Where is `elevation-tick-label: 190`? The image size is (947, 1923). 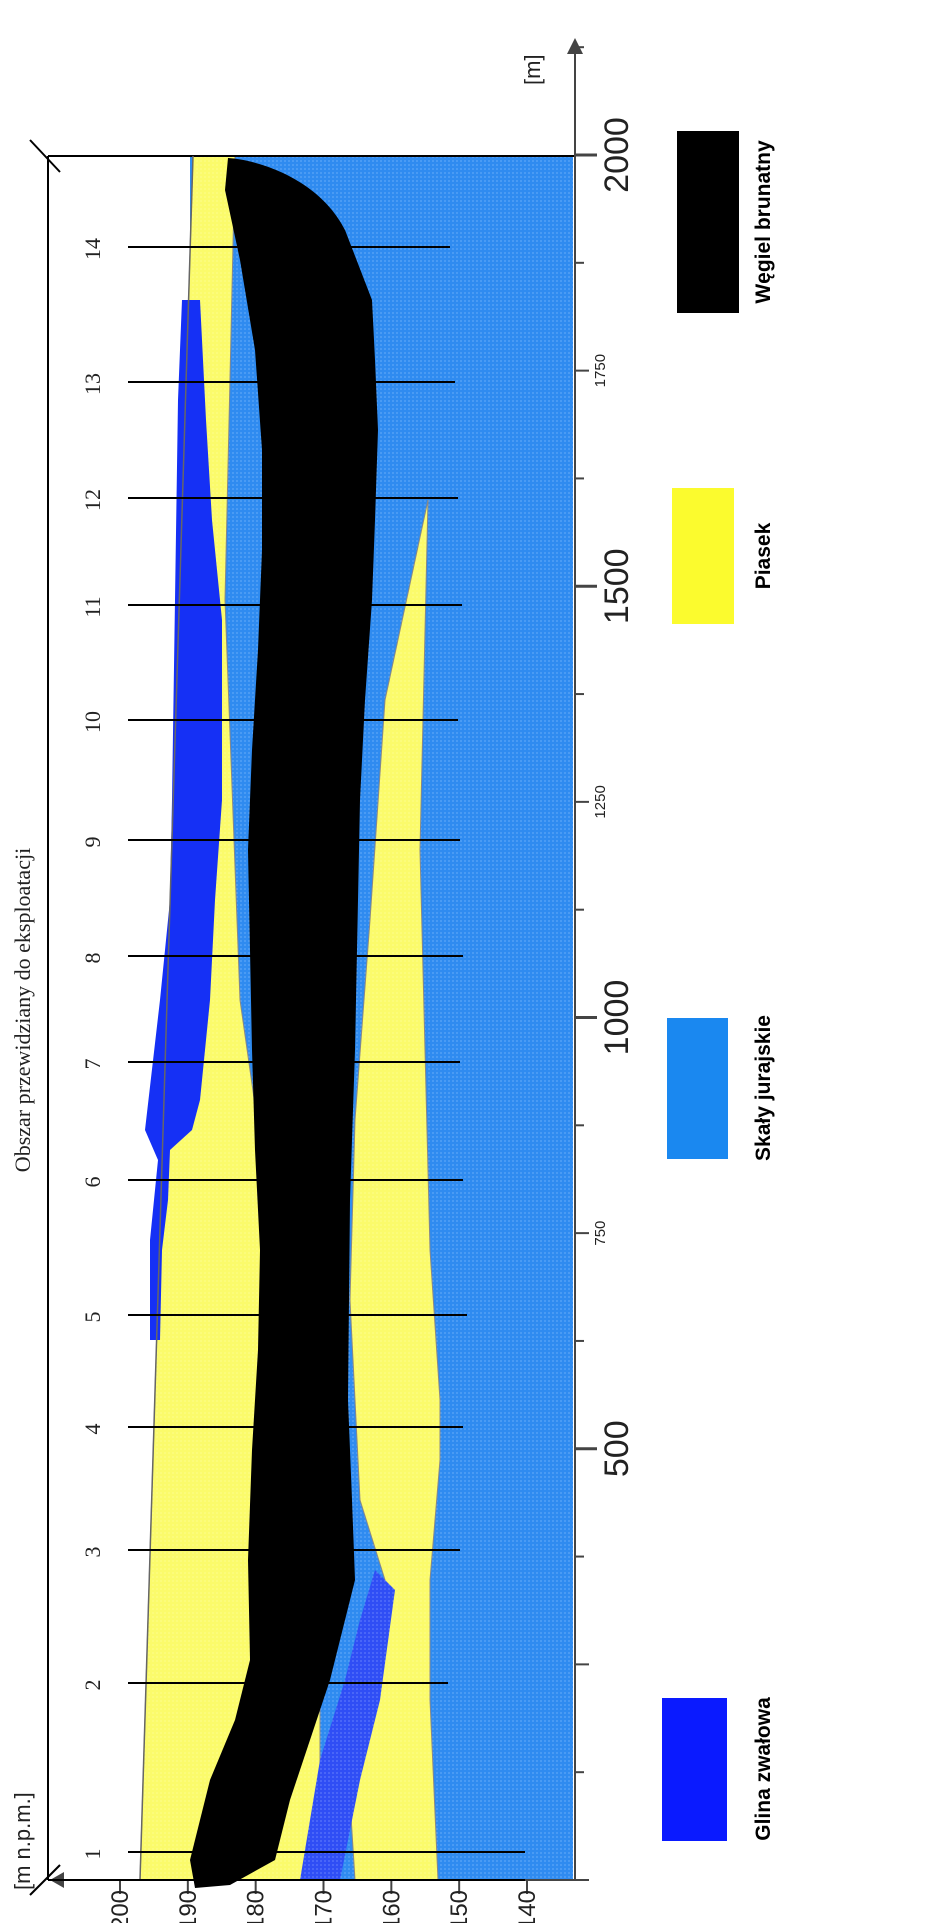
elevation-tick-label: 190 is located at coordinates (188, 1906).